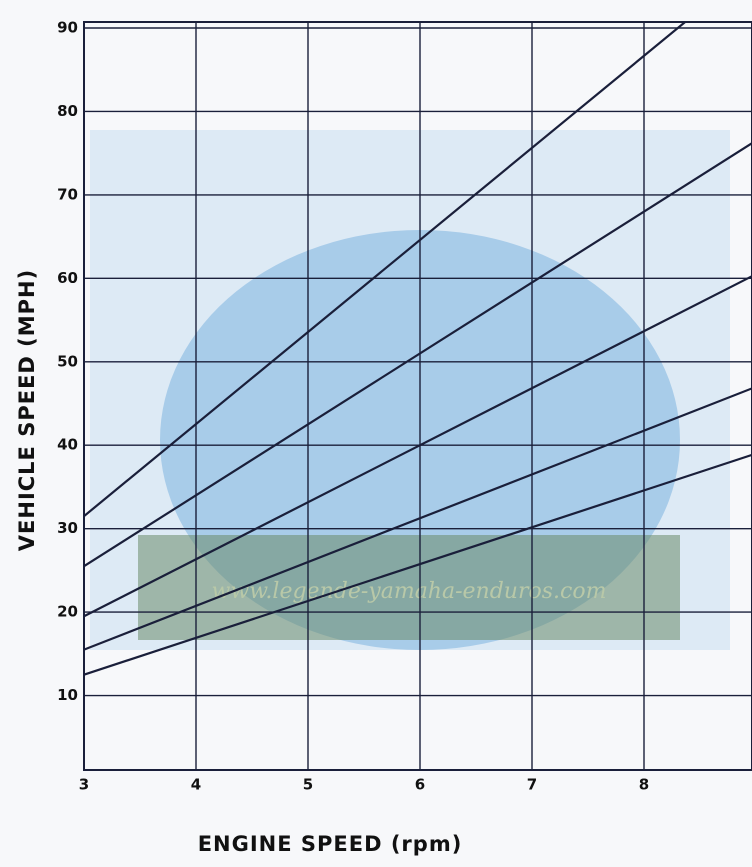  What do you see at coordinates (27, 410) in the screenshot?
I see `y-axis-label: VEHICLE SPEED (MPH)` at bounding box center [27, 410].